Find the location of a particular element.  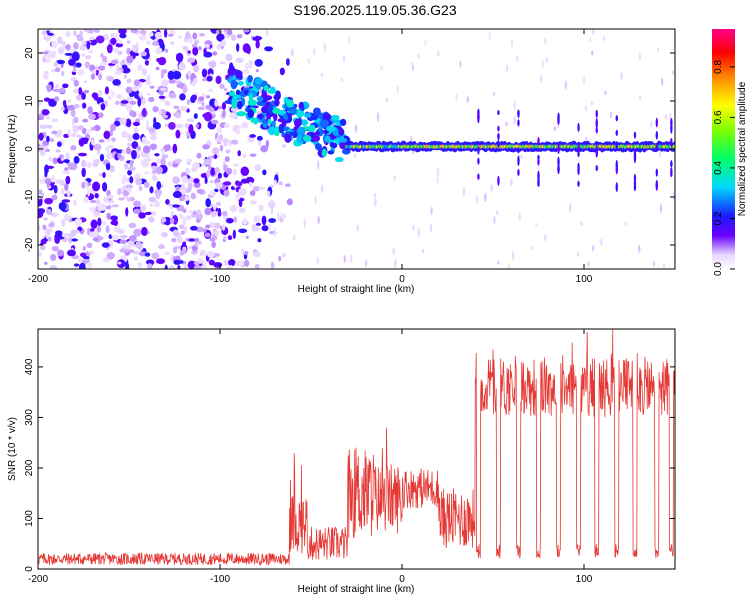

y-tick-label: 20 is located at coordinates (29, 53).